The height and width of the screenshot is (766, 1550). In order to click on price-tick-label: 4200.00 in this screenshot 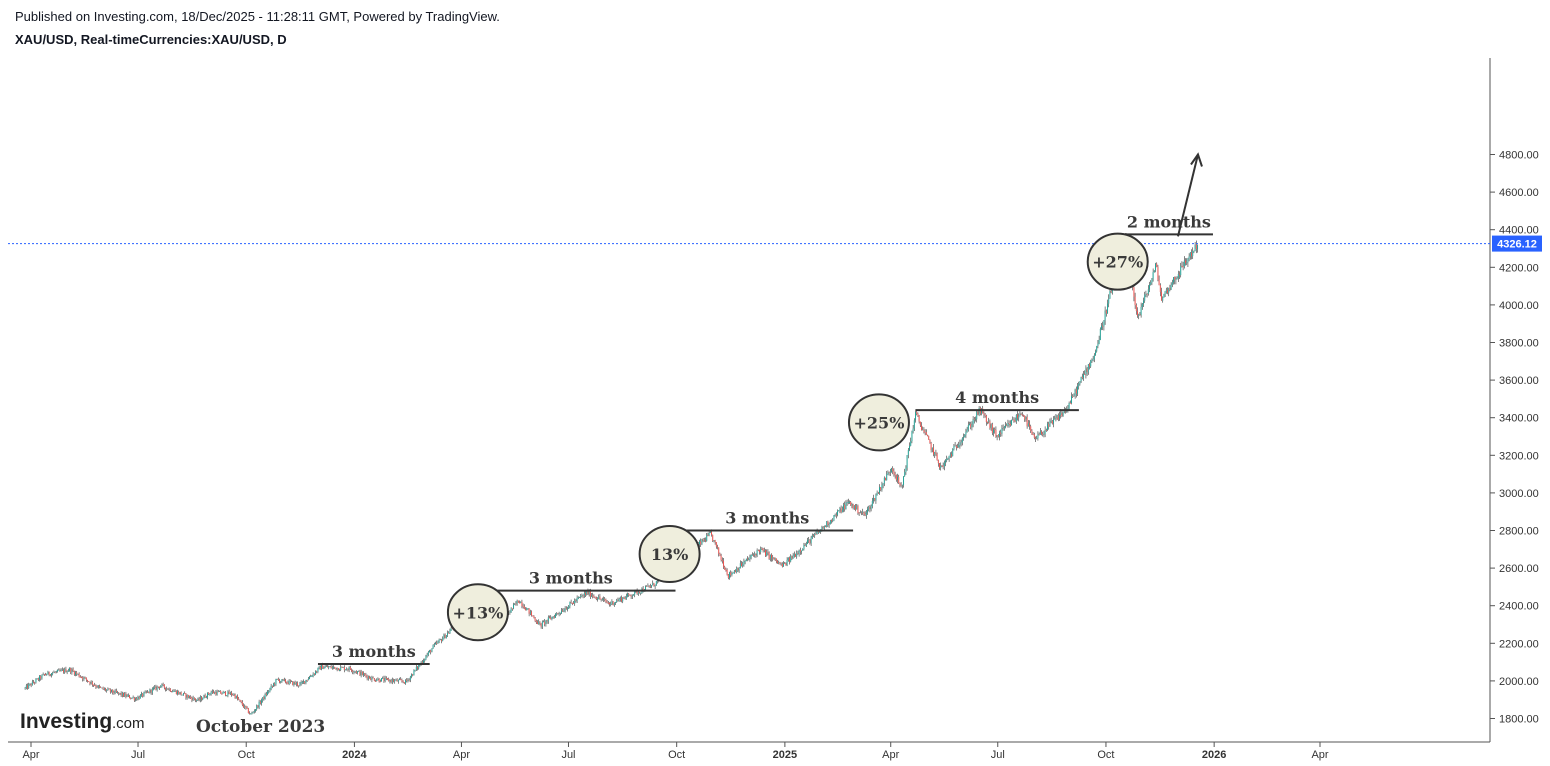, I will do `click(1519, 268)`.